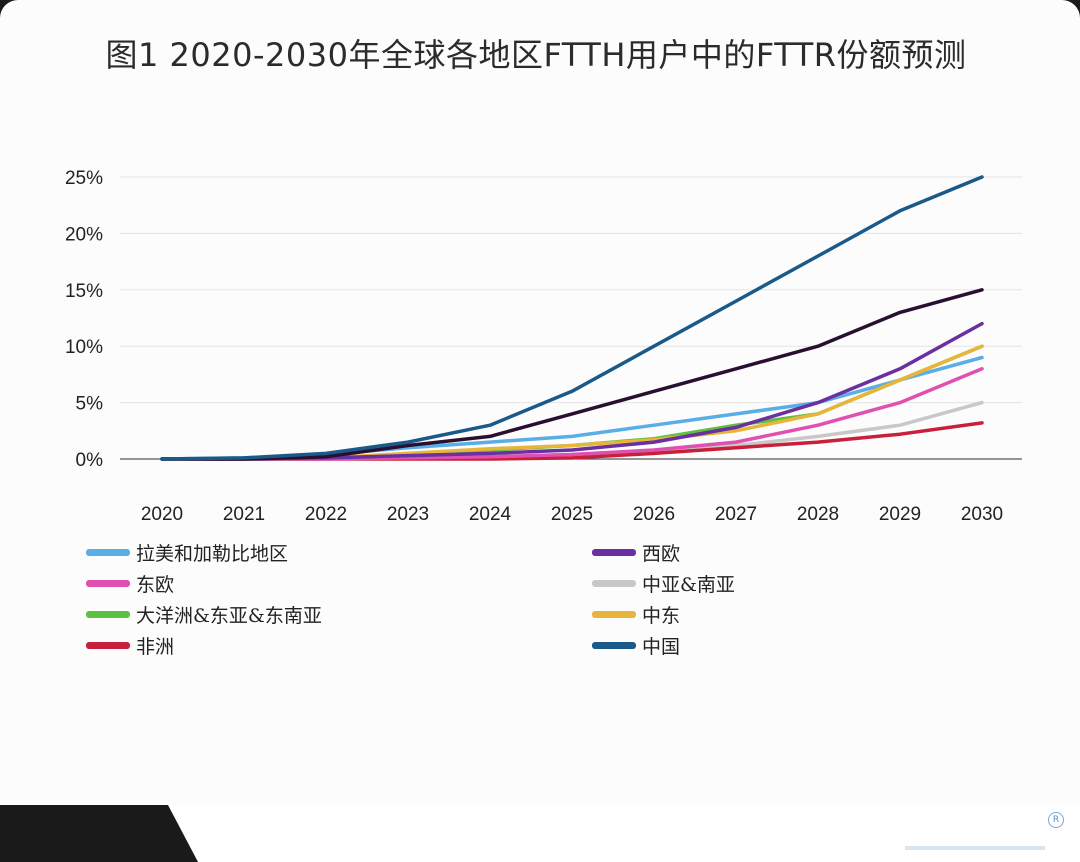  Describe the element at coordinates (661, 646) in the screenshot. I see `legend-label: 中国` at that location.